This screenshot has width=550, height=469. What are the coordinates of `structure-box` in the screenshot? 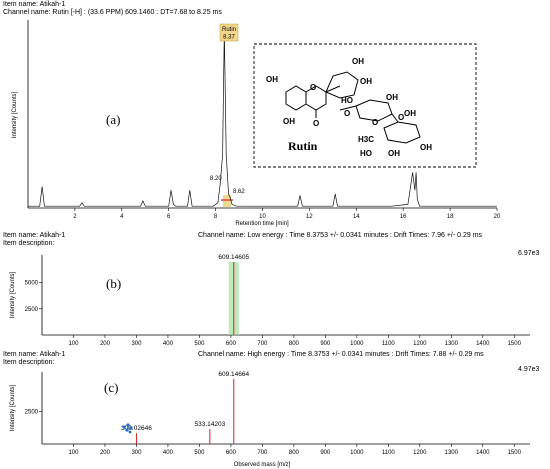 It's located at (365, 105).